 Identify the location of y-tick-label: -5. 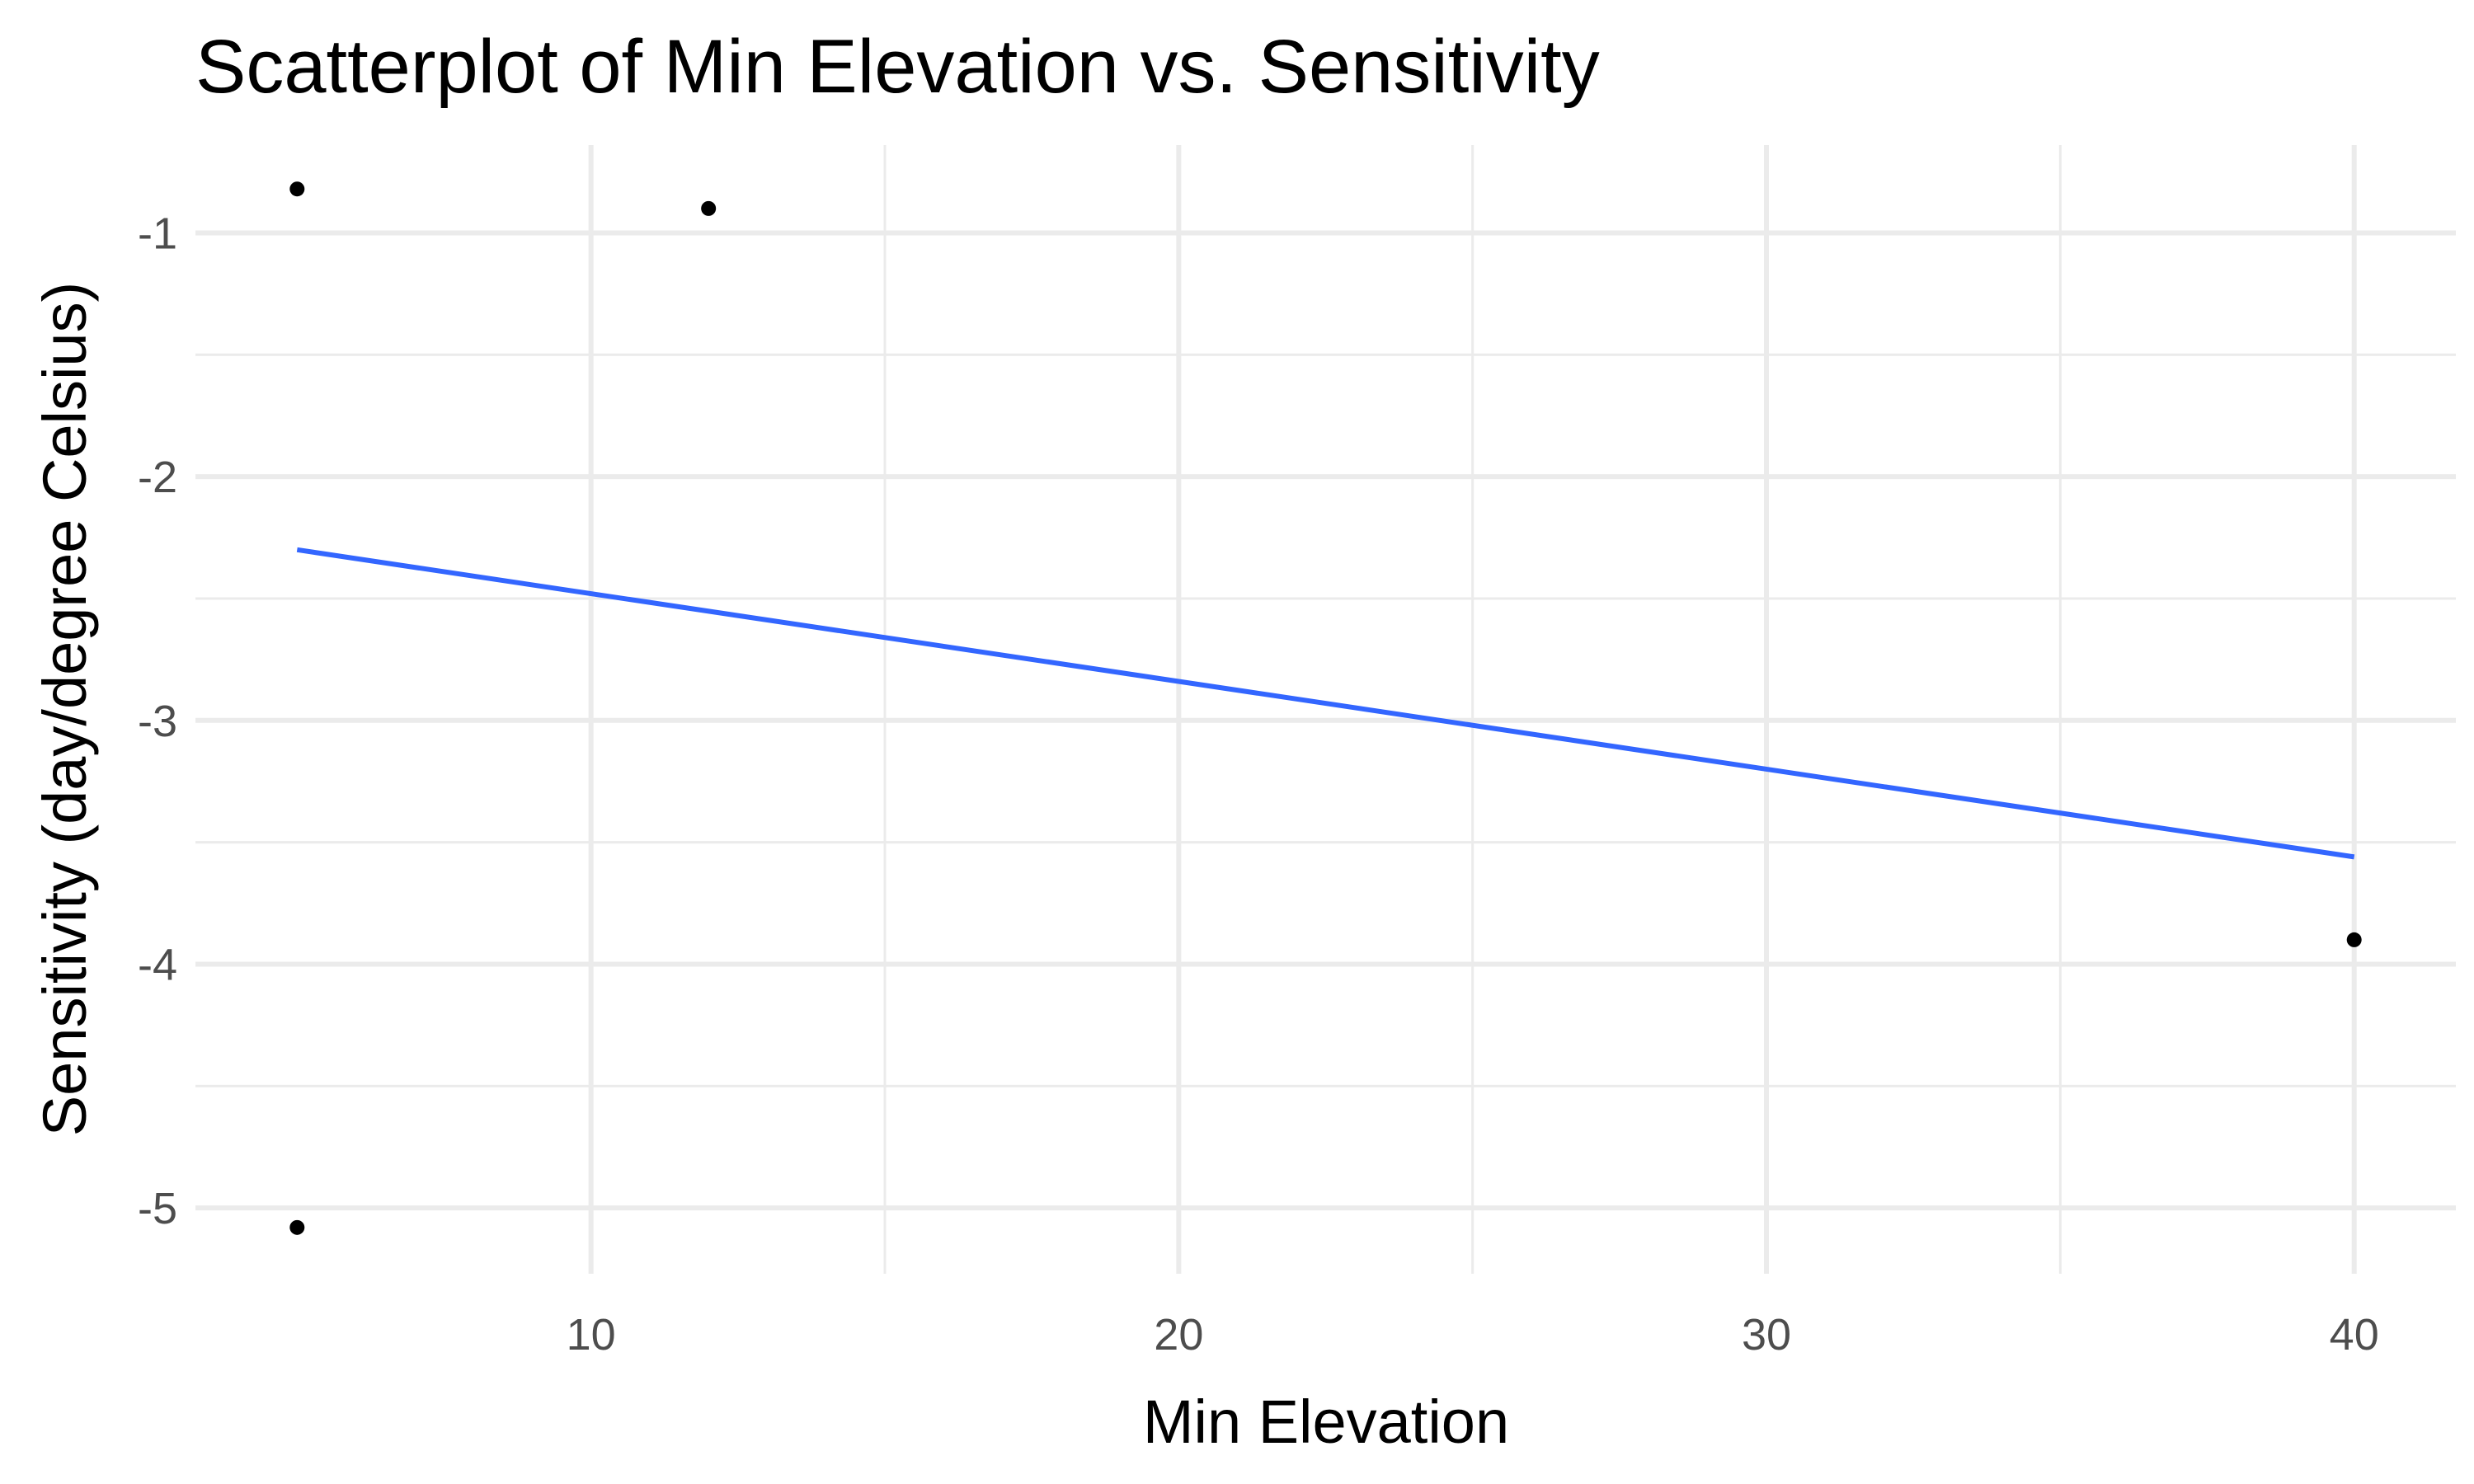
(157, 1208).